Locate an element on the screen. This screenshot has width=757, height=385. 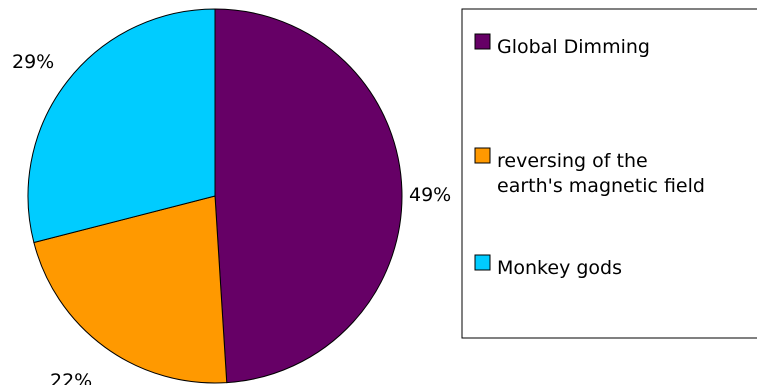
legend-label-1: Global Dimming is located at coordinates (573, 47).